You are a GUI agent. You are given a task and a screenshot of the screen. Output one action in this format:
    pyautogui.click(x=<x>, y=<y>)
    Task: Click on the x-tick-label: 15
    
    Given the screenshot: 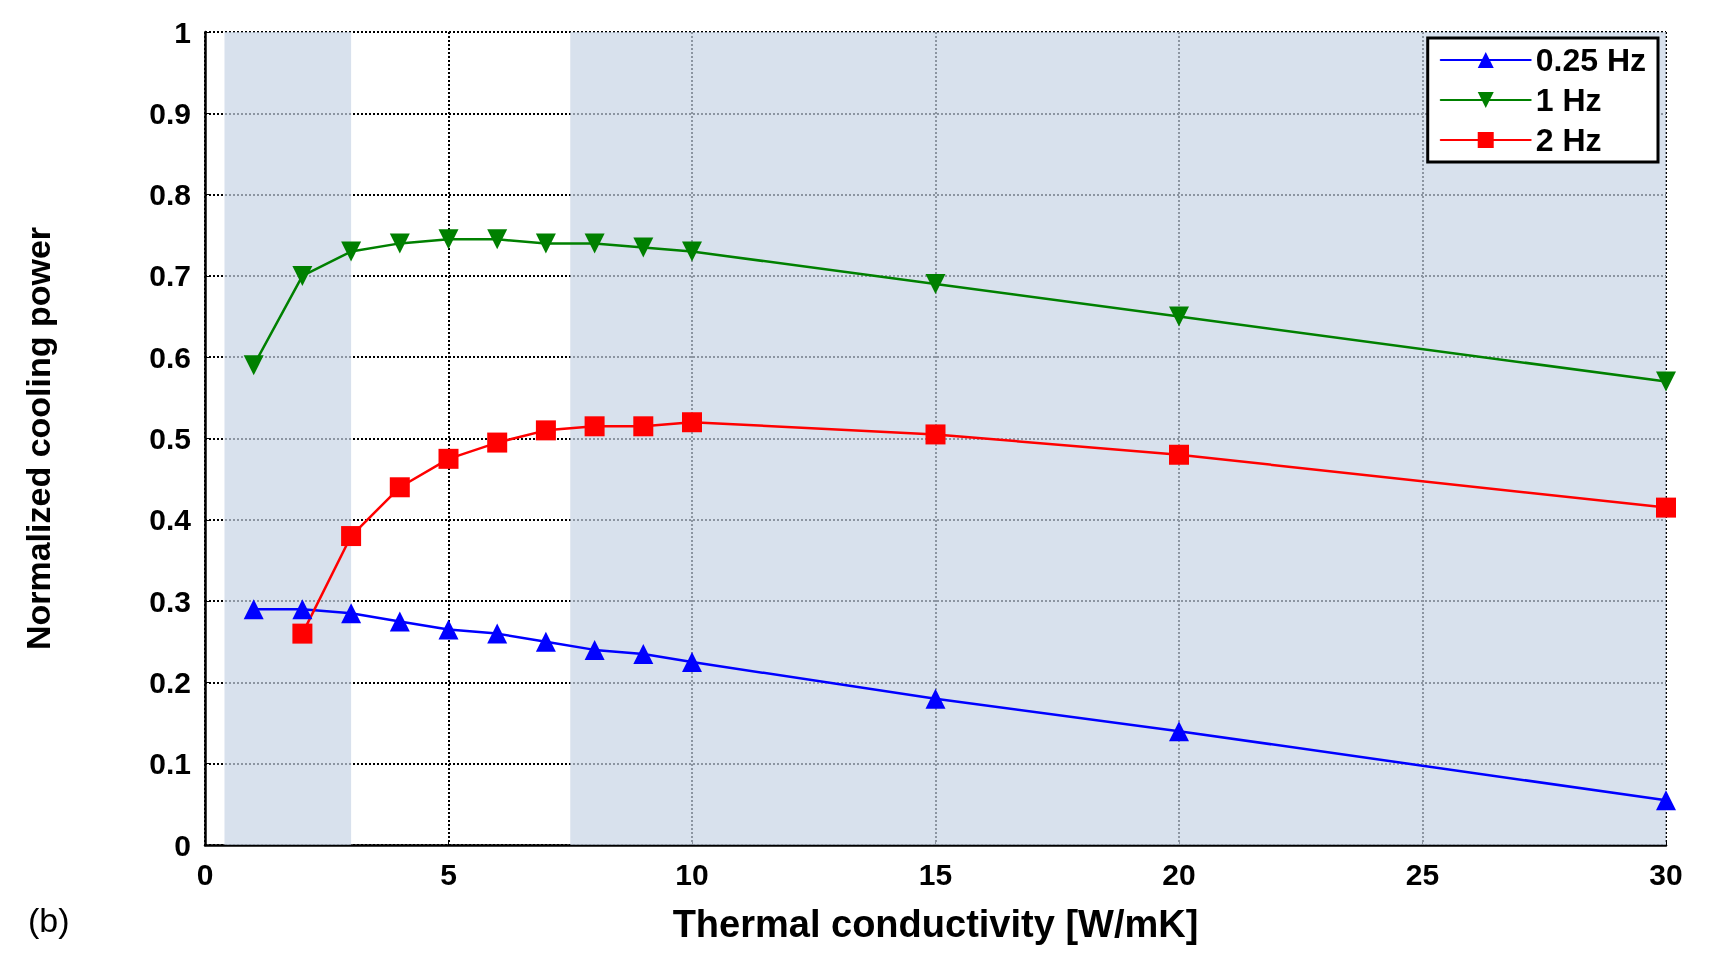 What is the action you would take?
    pyautogui.click(x=935, y=874)
    